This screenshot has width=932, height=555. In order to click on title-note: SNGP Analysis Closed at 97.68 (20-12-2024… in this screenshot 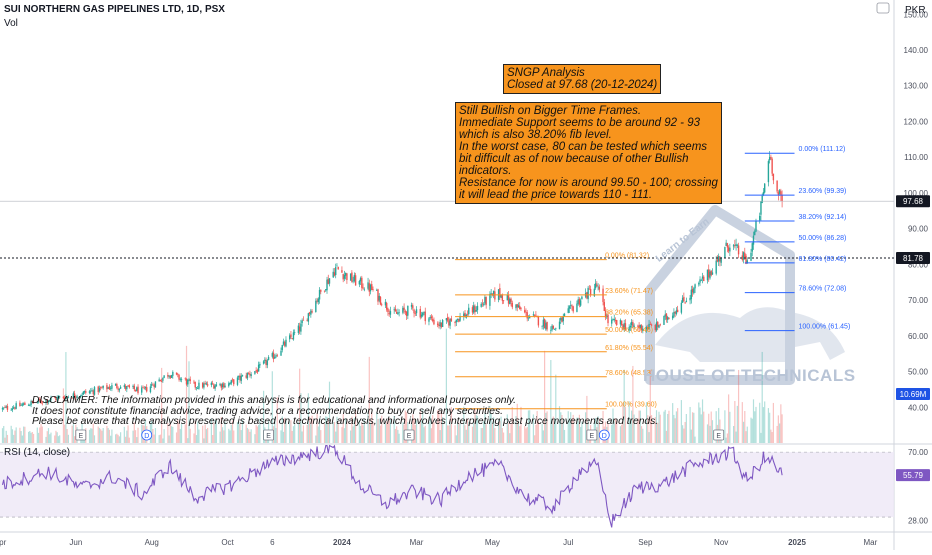, I will do `click(582, 79)`.